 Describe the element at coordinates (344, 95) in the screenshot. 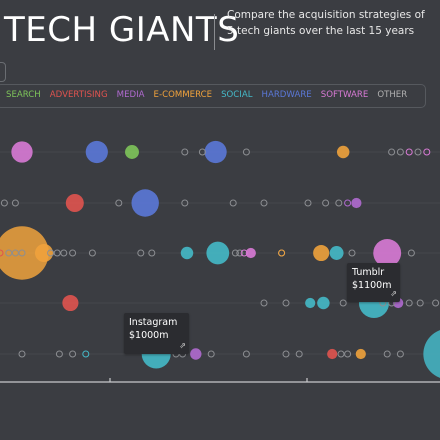

I see `legend-item-software: SOFTWARE` at that location.